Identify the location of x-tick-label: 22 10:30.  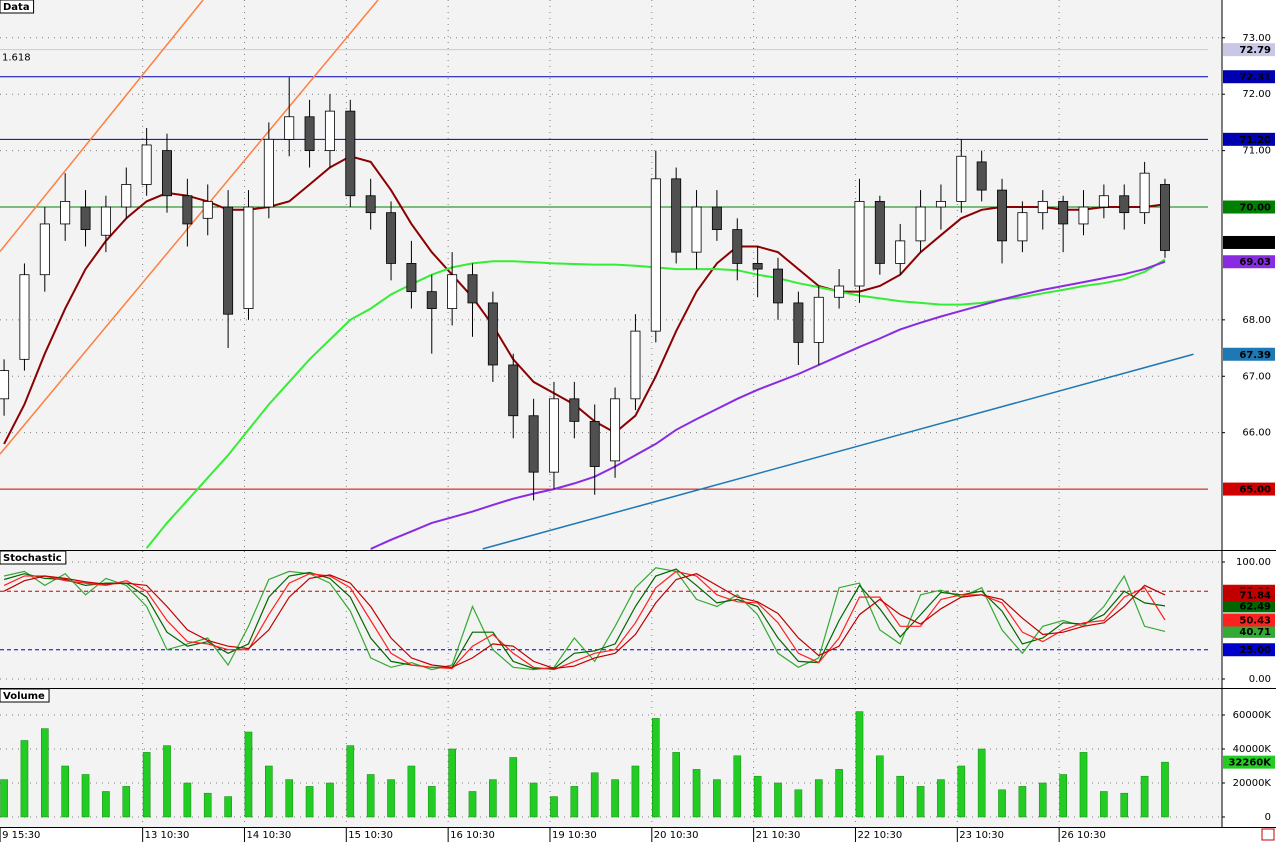
(879, 835).